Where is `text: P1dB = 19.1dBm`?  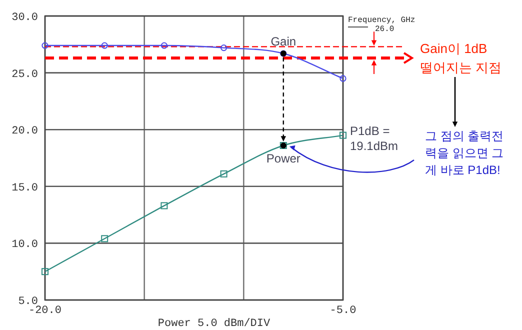 text: P1dB = 19.1dBm is located at coordinates (374, 138).